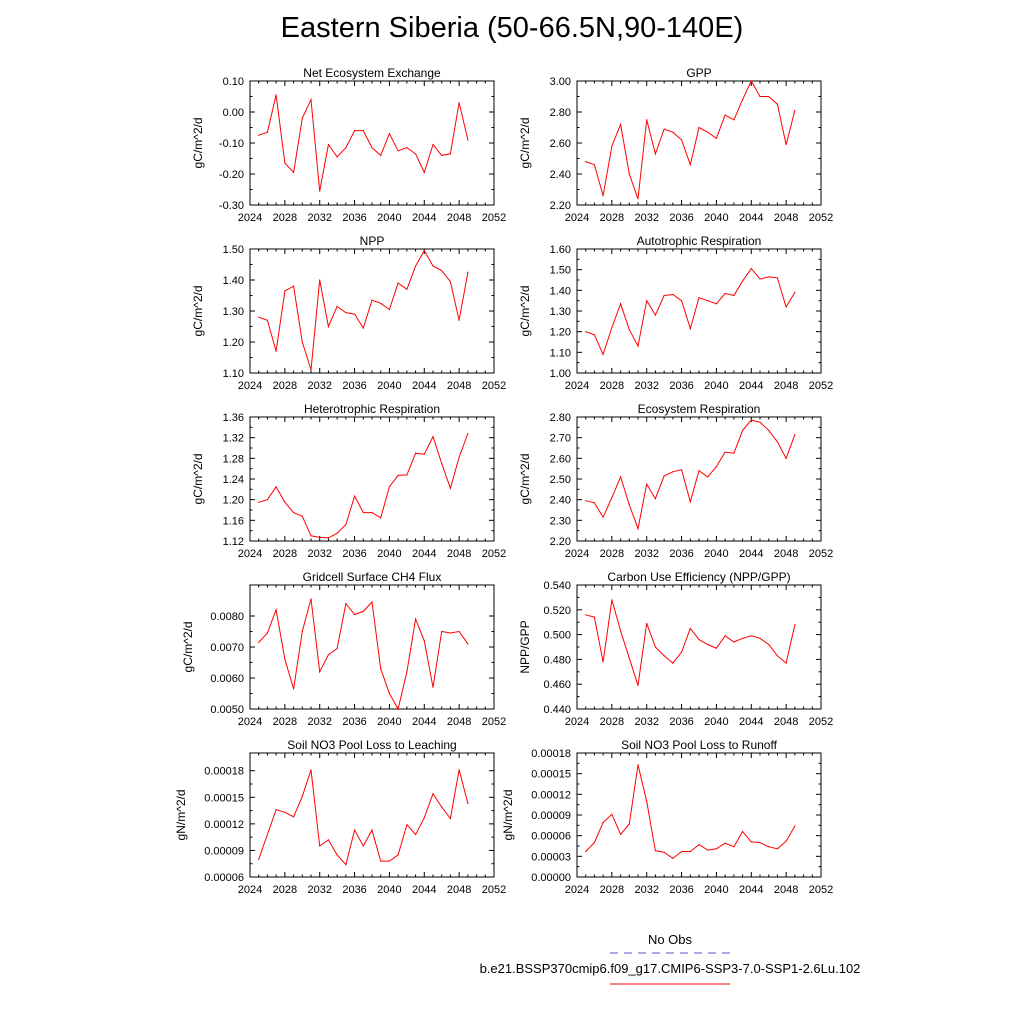 This screenshot has height=1024, width=1024. What do you see at coordinates (681, 218) in the screenshot?
I see `x-tick-label: 2036` at bounding box center [681, 218].